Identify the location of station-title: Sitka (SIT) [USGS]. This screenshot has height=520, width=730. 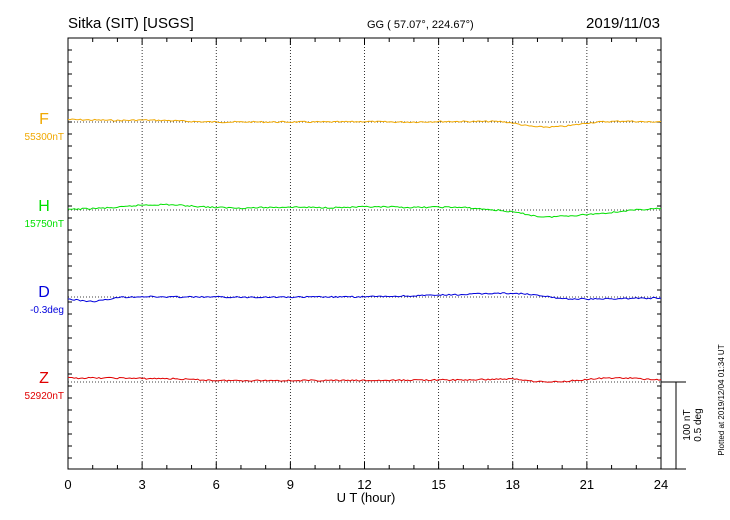
(131, 23).